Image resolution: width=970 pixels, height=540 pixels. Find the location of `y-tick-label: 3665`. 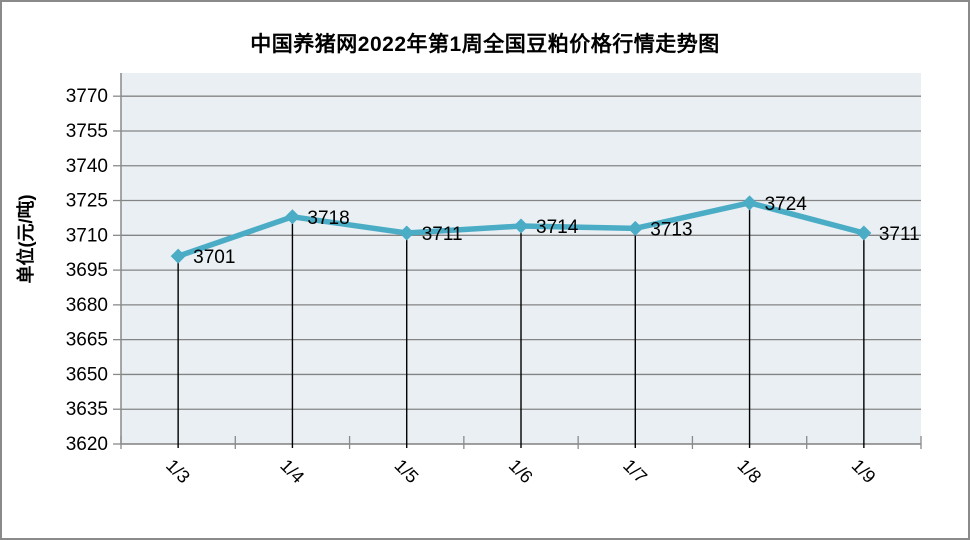

y-tick-label: 3665 is located at coordinates (87, 340).